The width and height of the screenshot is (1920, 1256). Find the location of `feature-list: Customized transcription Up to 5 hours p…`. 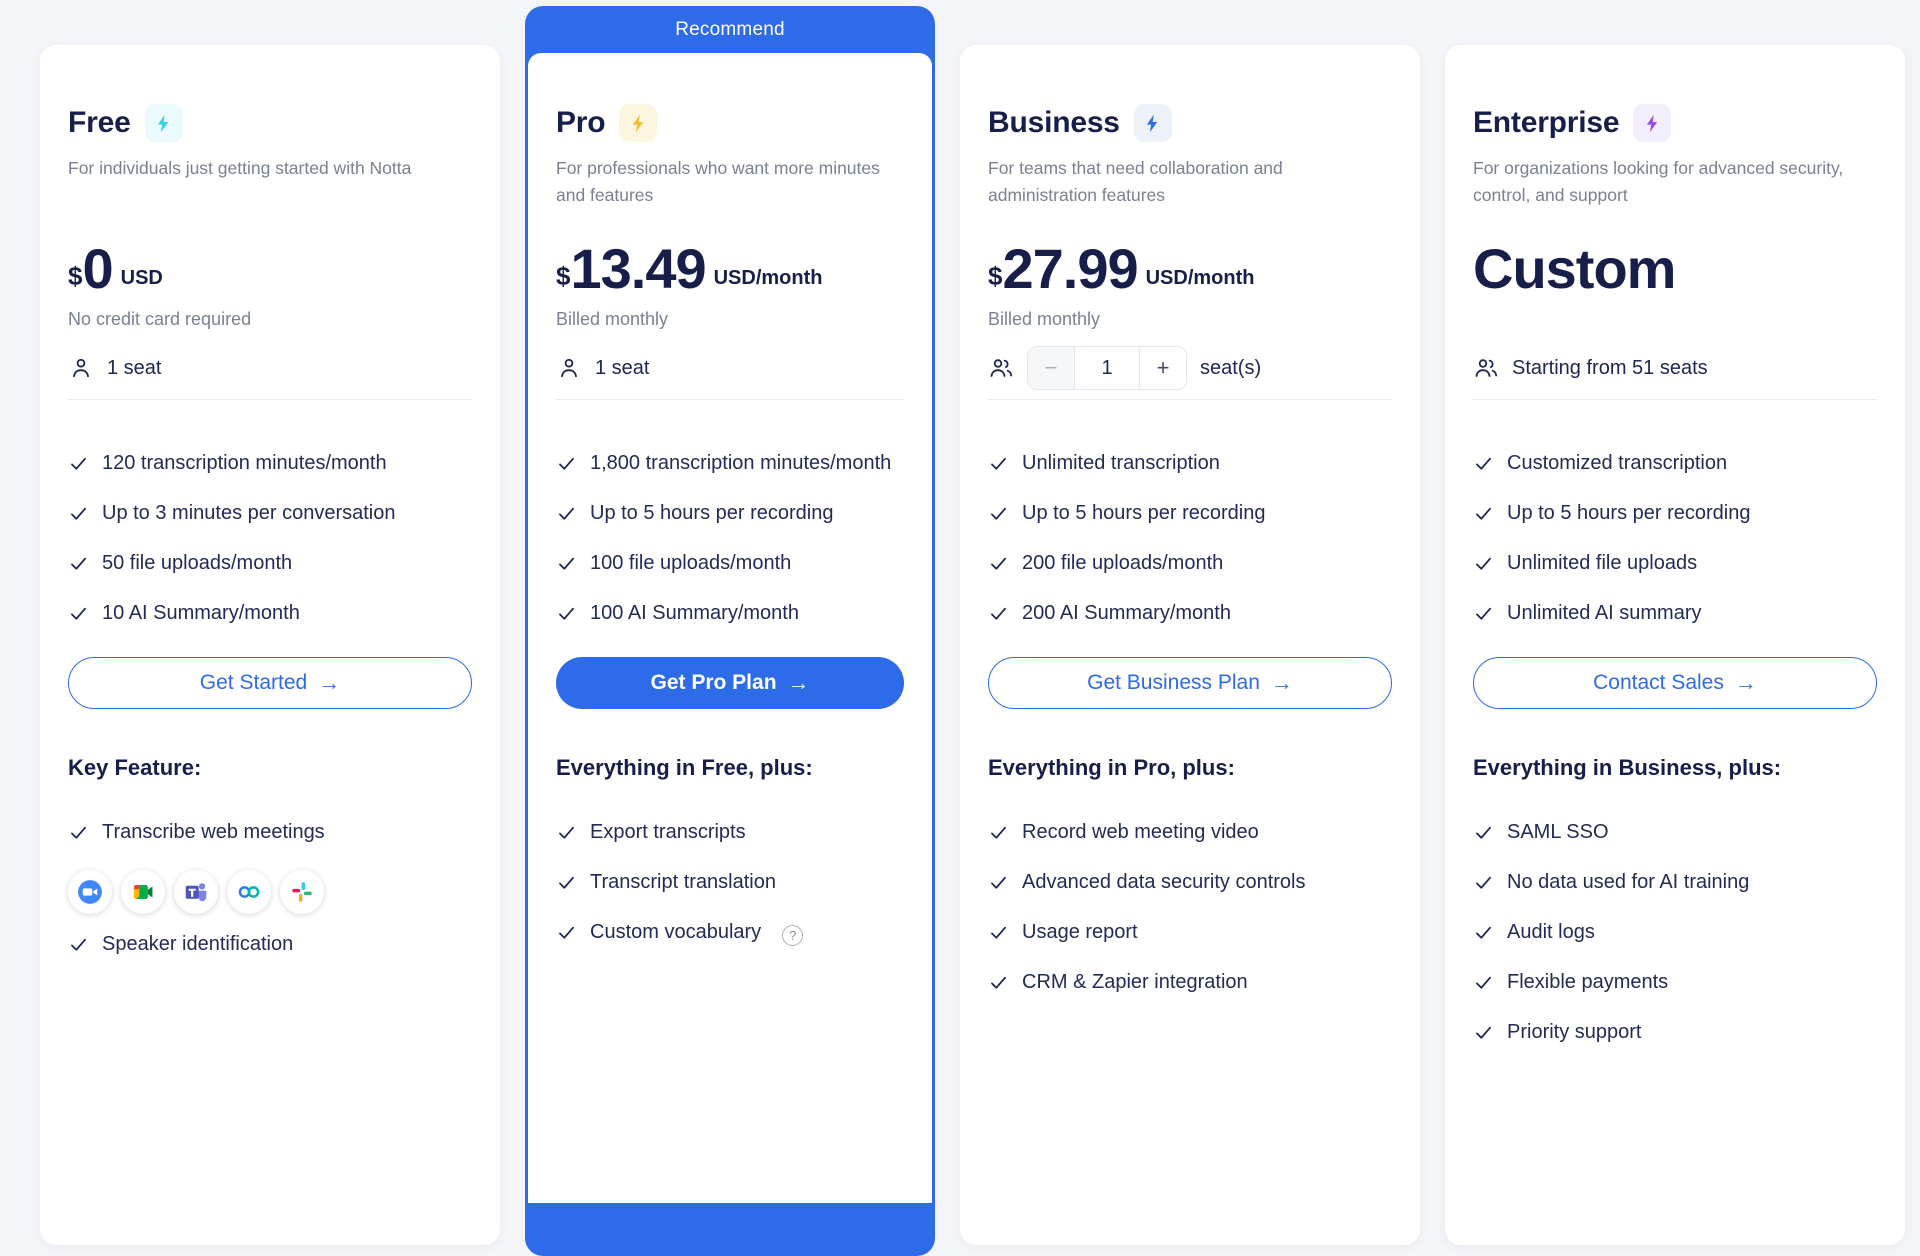

feature-list: Customized transcription Up to 5 hours p… is located at coordinates (1675, 538).